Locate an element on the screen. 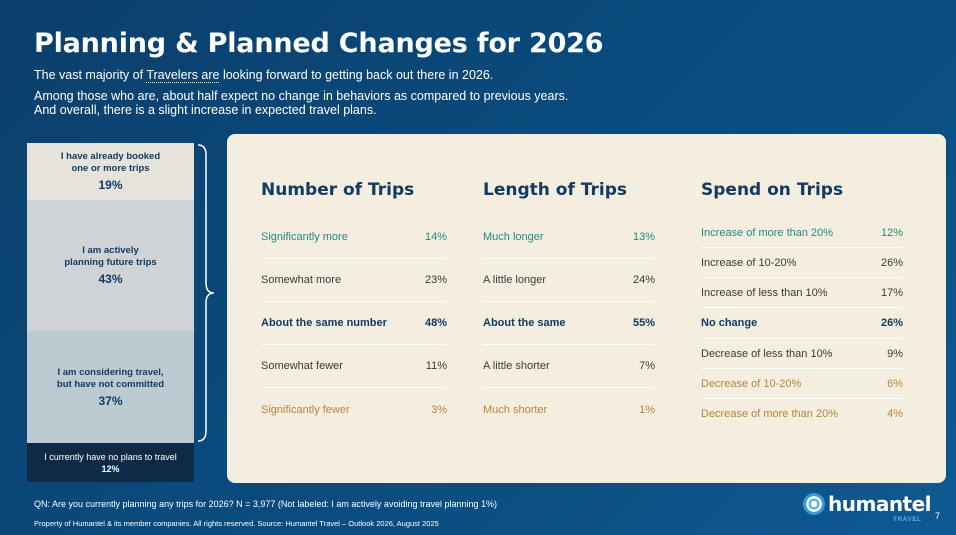  page-title: Planning & Planned Changes for 2026 is located at coordinates (319, 43).